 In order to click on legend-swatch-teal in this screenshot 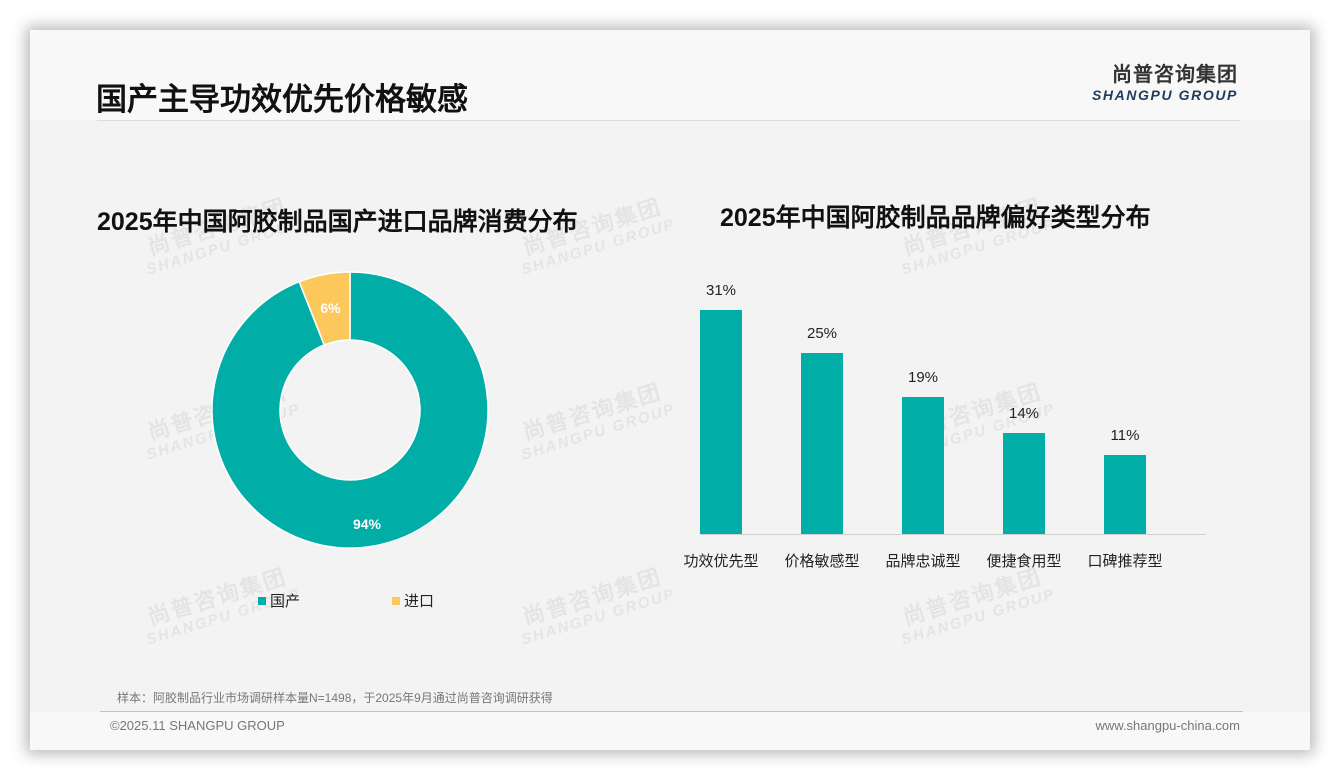, I will do `click(262, 600)`.